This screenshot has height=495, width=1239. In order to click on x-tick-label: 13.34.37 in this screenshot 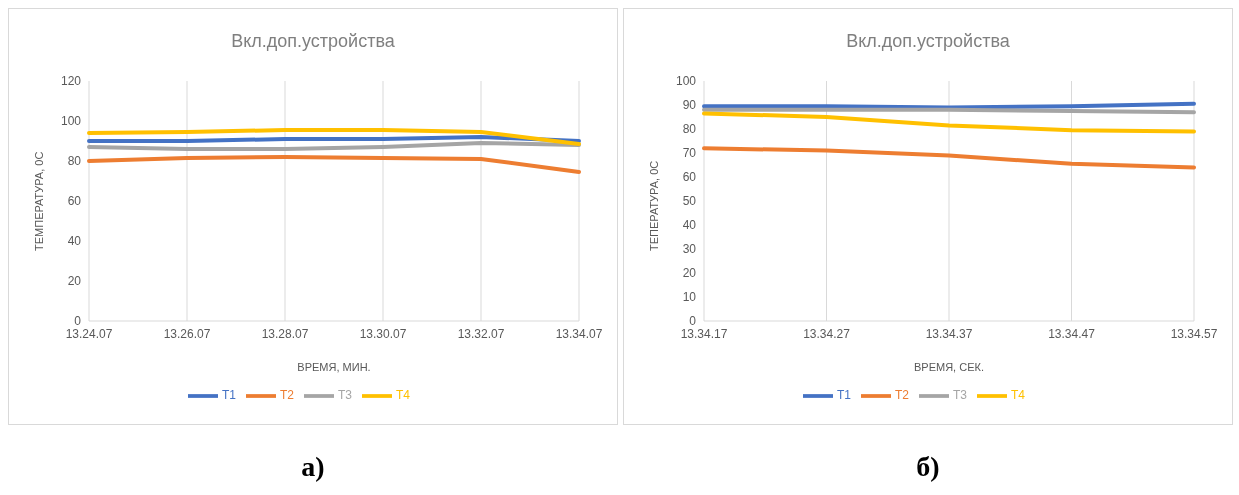, I will do `click(949, 333)`.